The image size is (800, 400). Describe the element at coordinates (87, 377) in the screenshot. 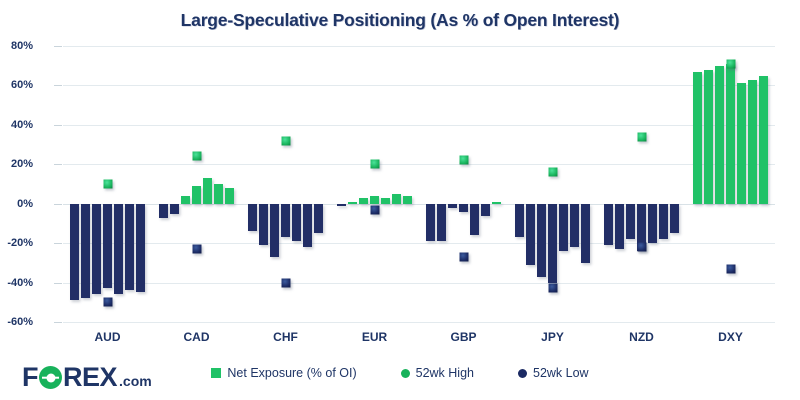

I see `forex-com-logo: F REX .com` at that location.